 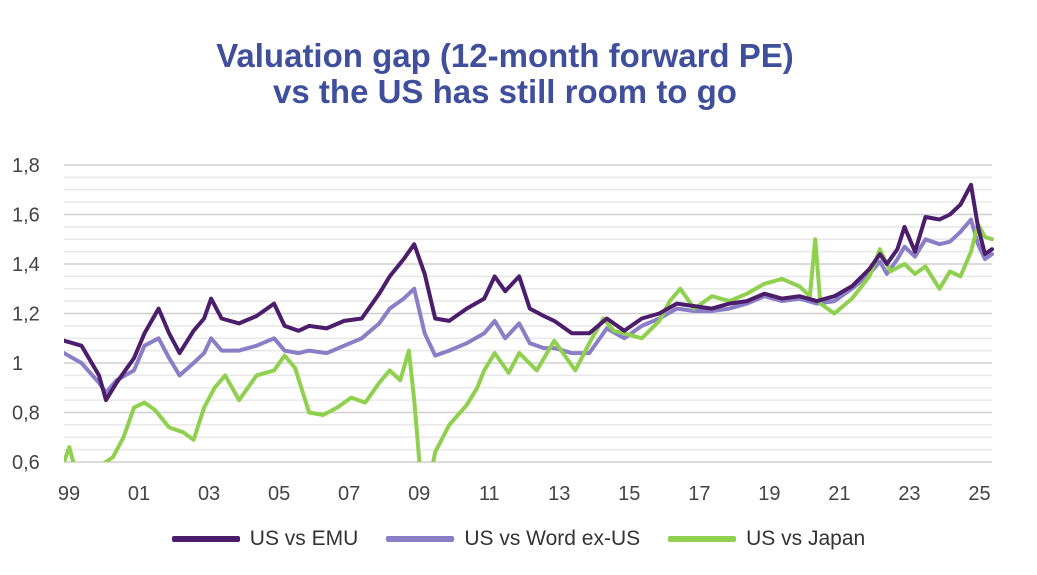 What do you see at coordinates (279, 494) in the screenshot?
I see `x-tick-label: 05` at bounding box center [279, 494].